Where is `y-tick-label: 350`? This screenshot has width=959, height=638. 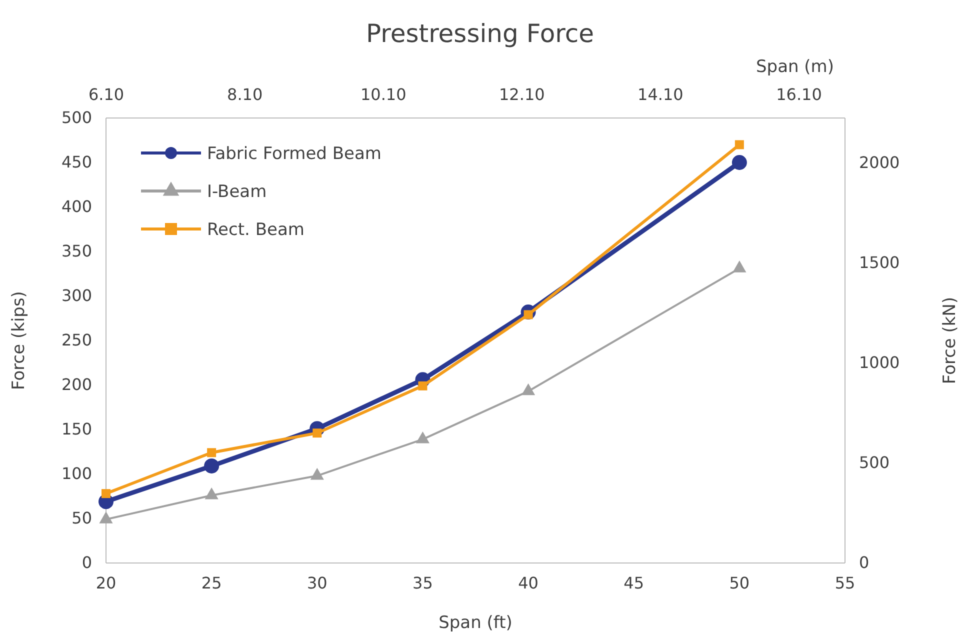
y-tick-label: 350 is located at coordinates (76, 251).